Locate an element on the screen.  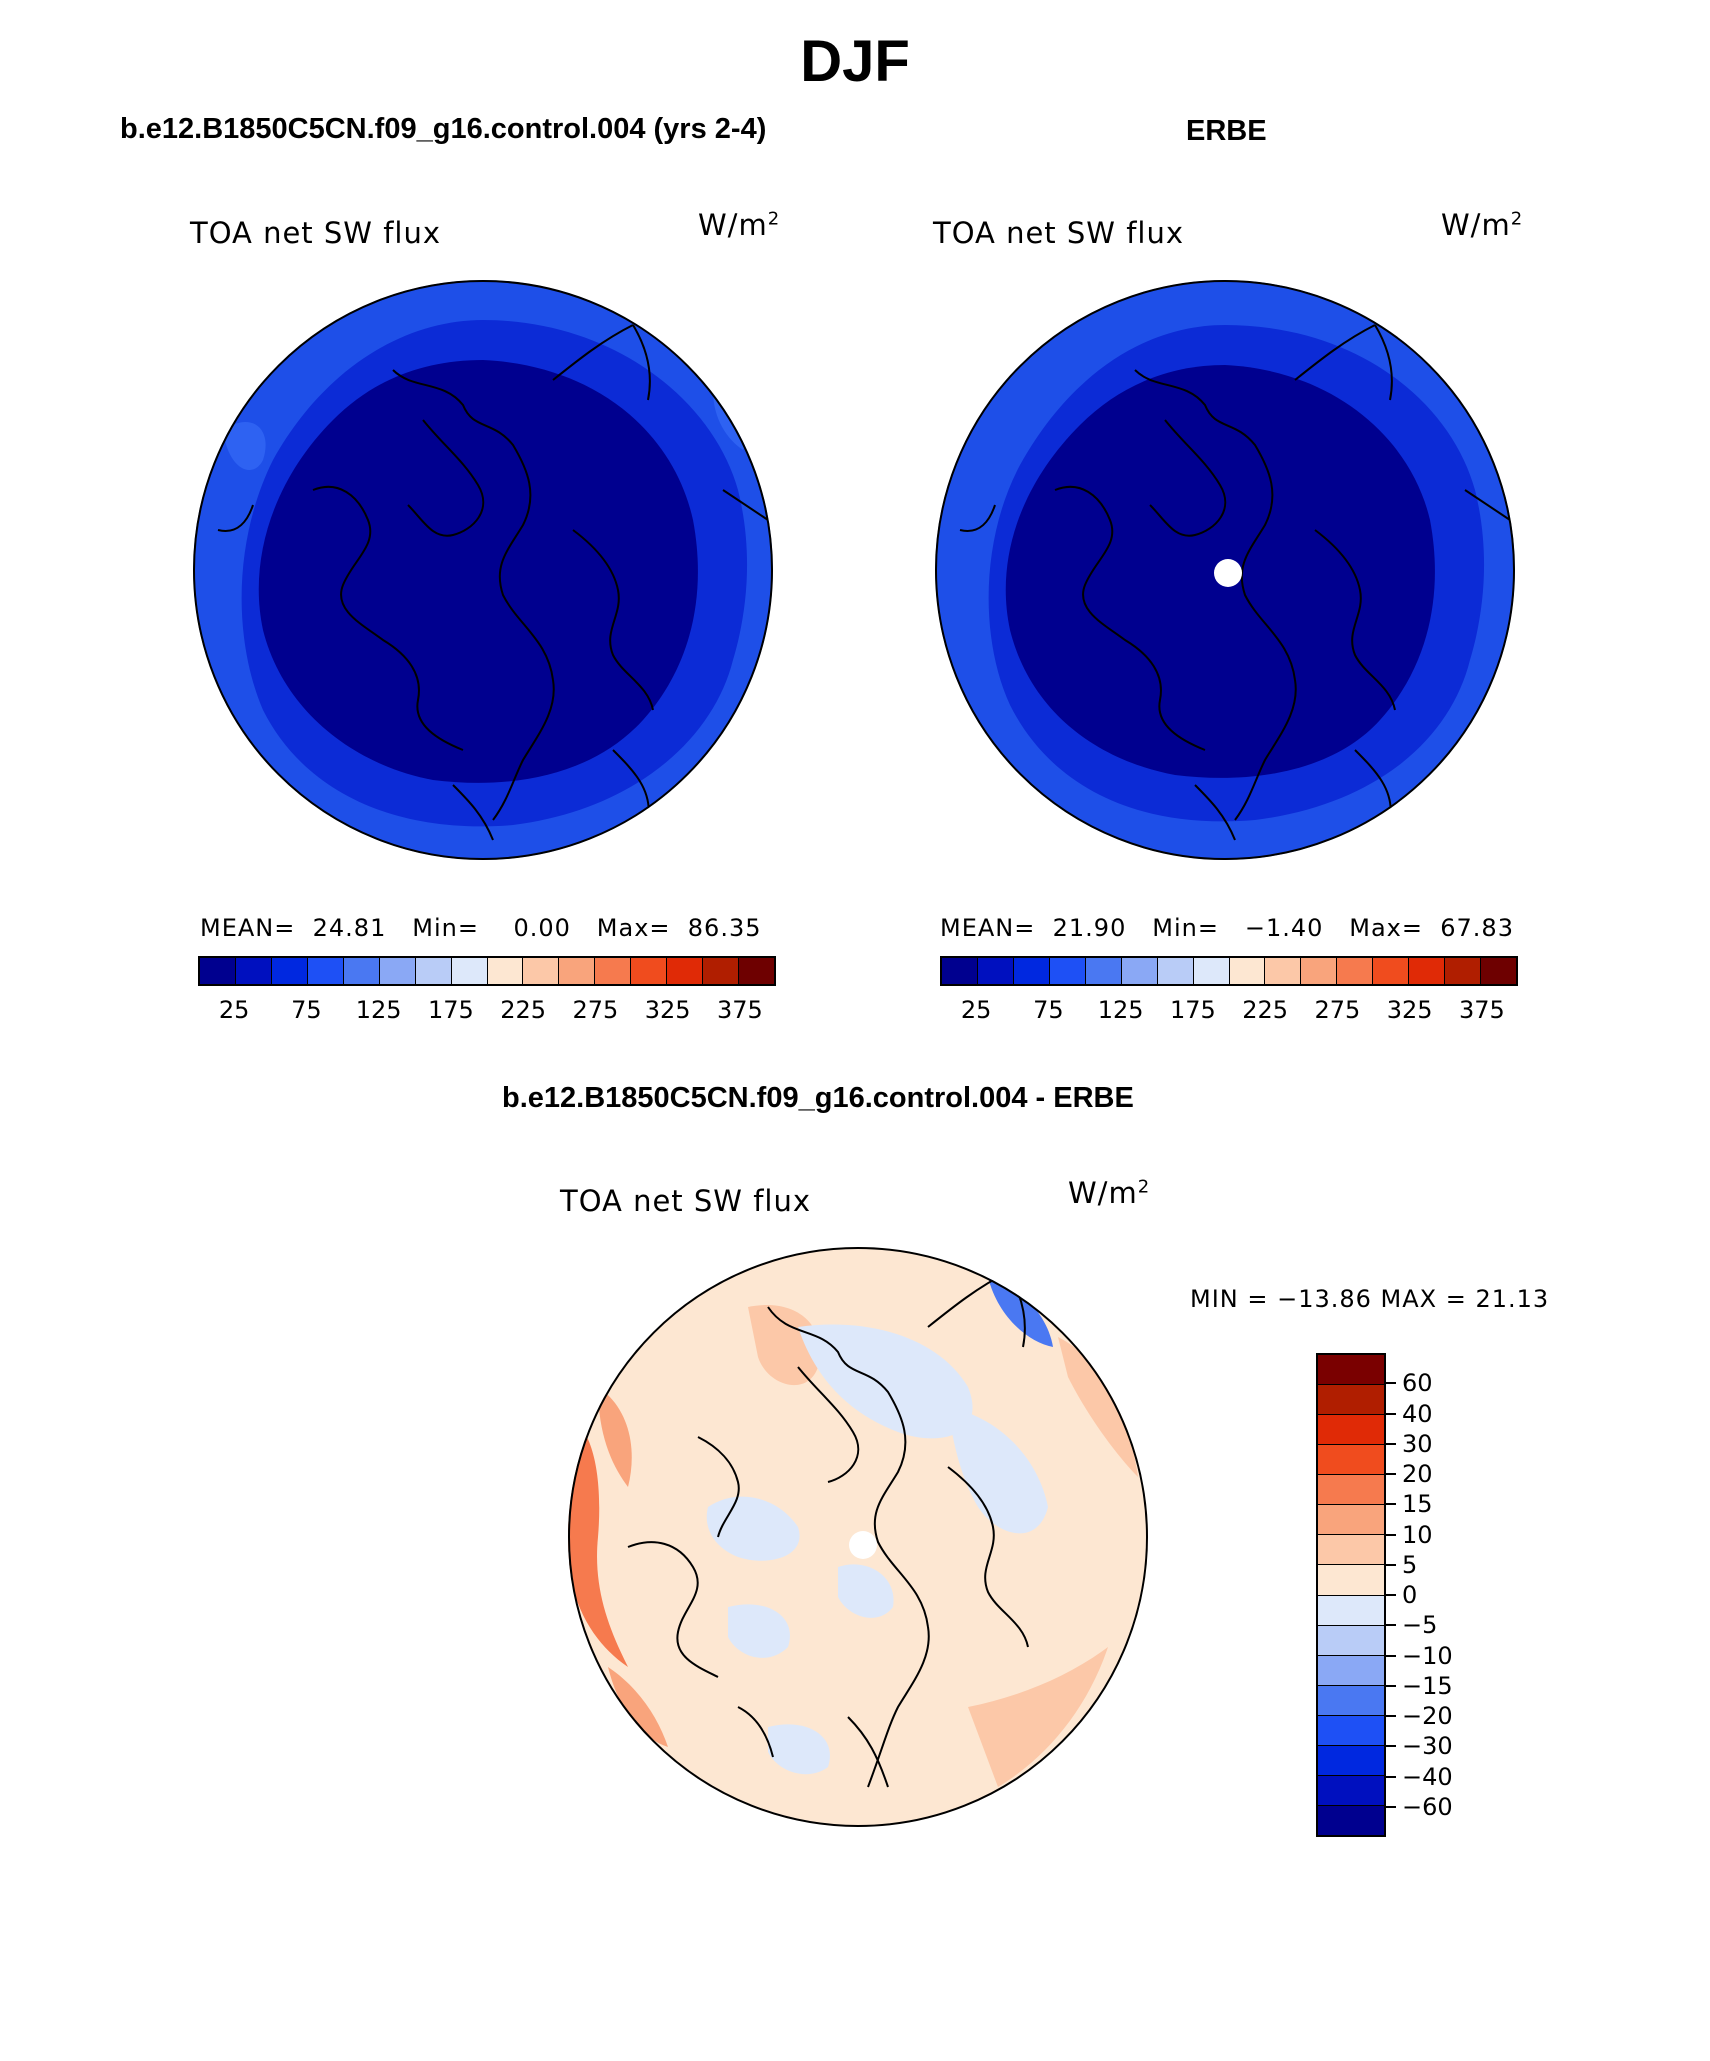
colorbar-tick-label: 30 is located at coordinates (1417, 1443).